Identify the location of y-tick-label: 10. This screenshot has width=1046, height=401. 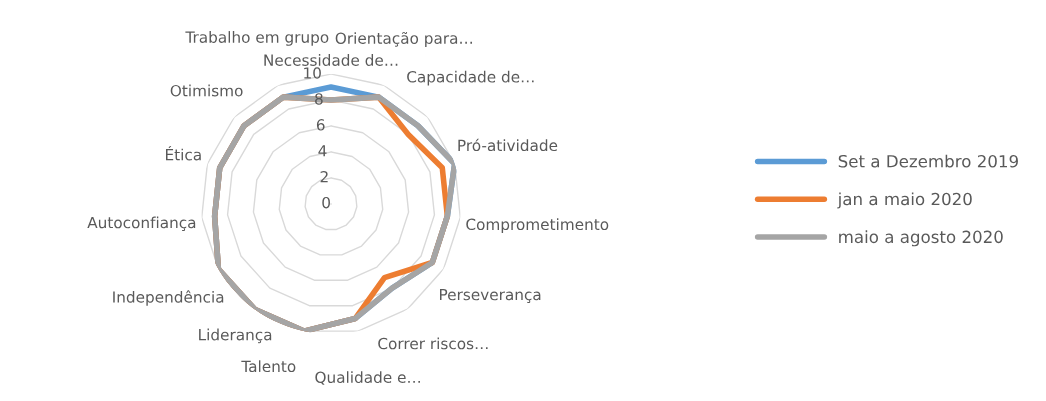
(312, 73).